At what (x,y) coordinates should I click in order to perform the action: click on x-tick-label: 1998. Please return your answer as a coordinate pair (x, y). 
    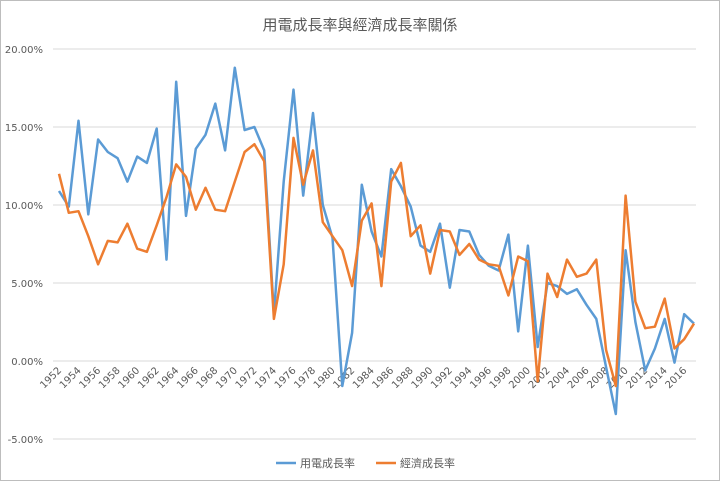
    Looking at the image, I should click on (501, 378).